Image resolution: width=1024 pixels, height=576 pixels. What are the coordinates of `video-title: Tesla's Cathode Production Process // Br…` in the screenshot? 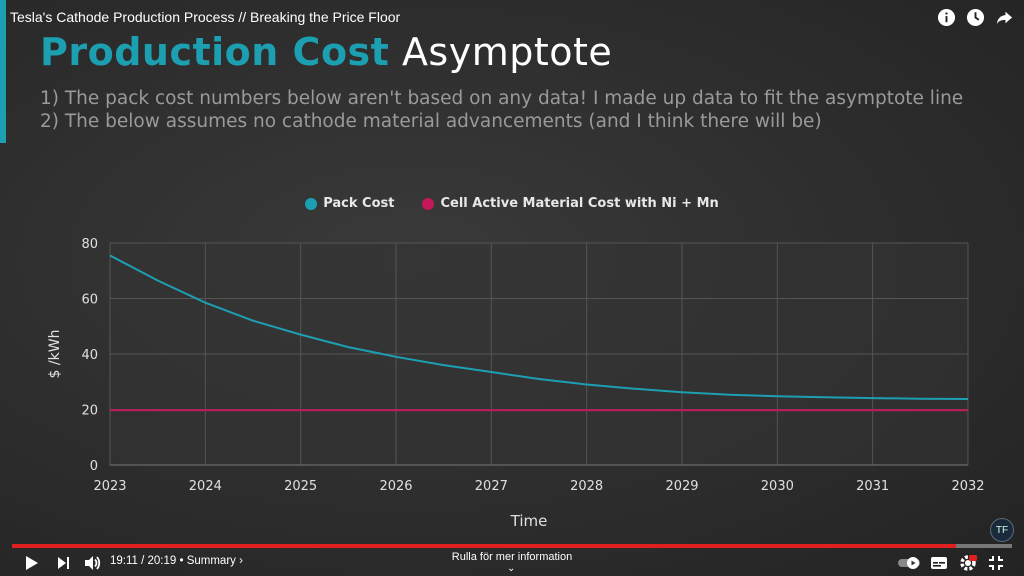 It's located at (205, 17).